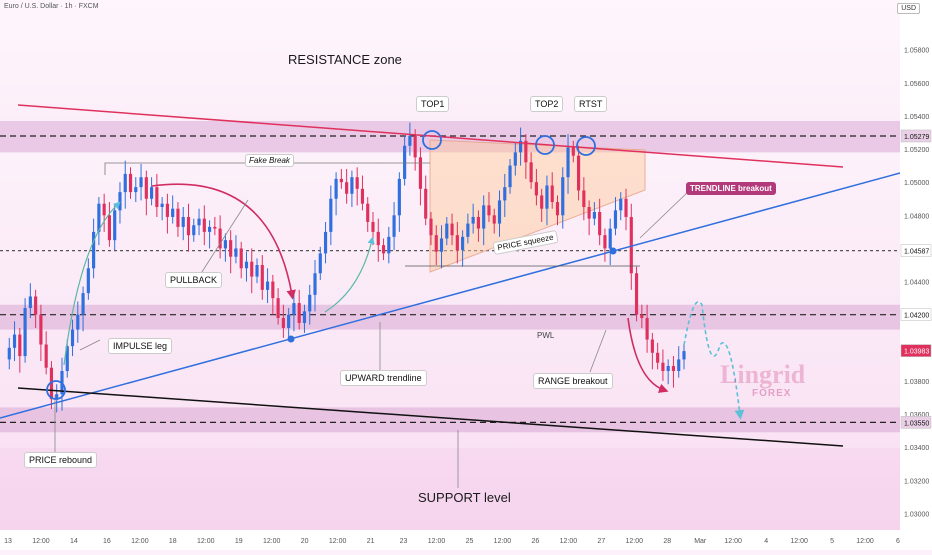 This screenshot has width=932, height=555. What do you see at coordinates (916, 415) in the screenshot?
I see `y-tick-label: 1.03600` at bounding box center [916, 415].